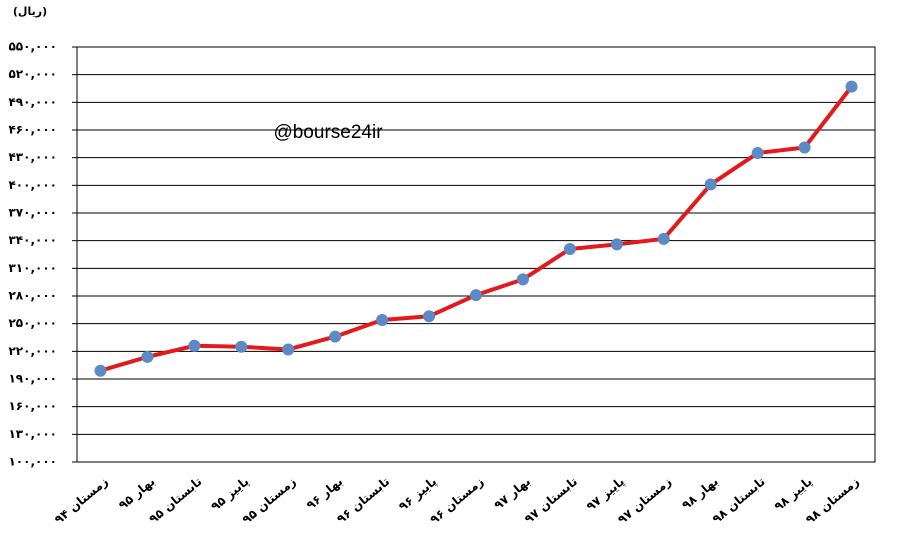 The image size is (909, 549). Describe the element at coordinates (229, 493) in the screenshot. I see `x-tick-label: پاییز ۹۵` at that location.